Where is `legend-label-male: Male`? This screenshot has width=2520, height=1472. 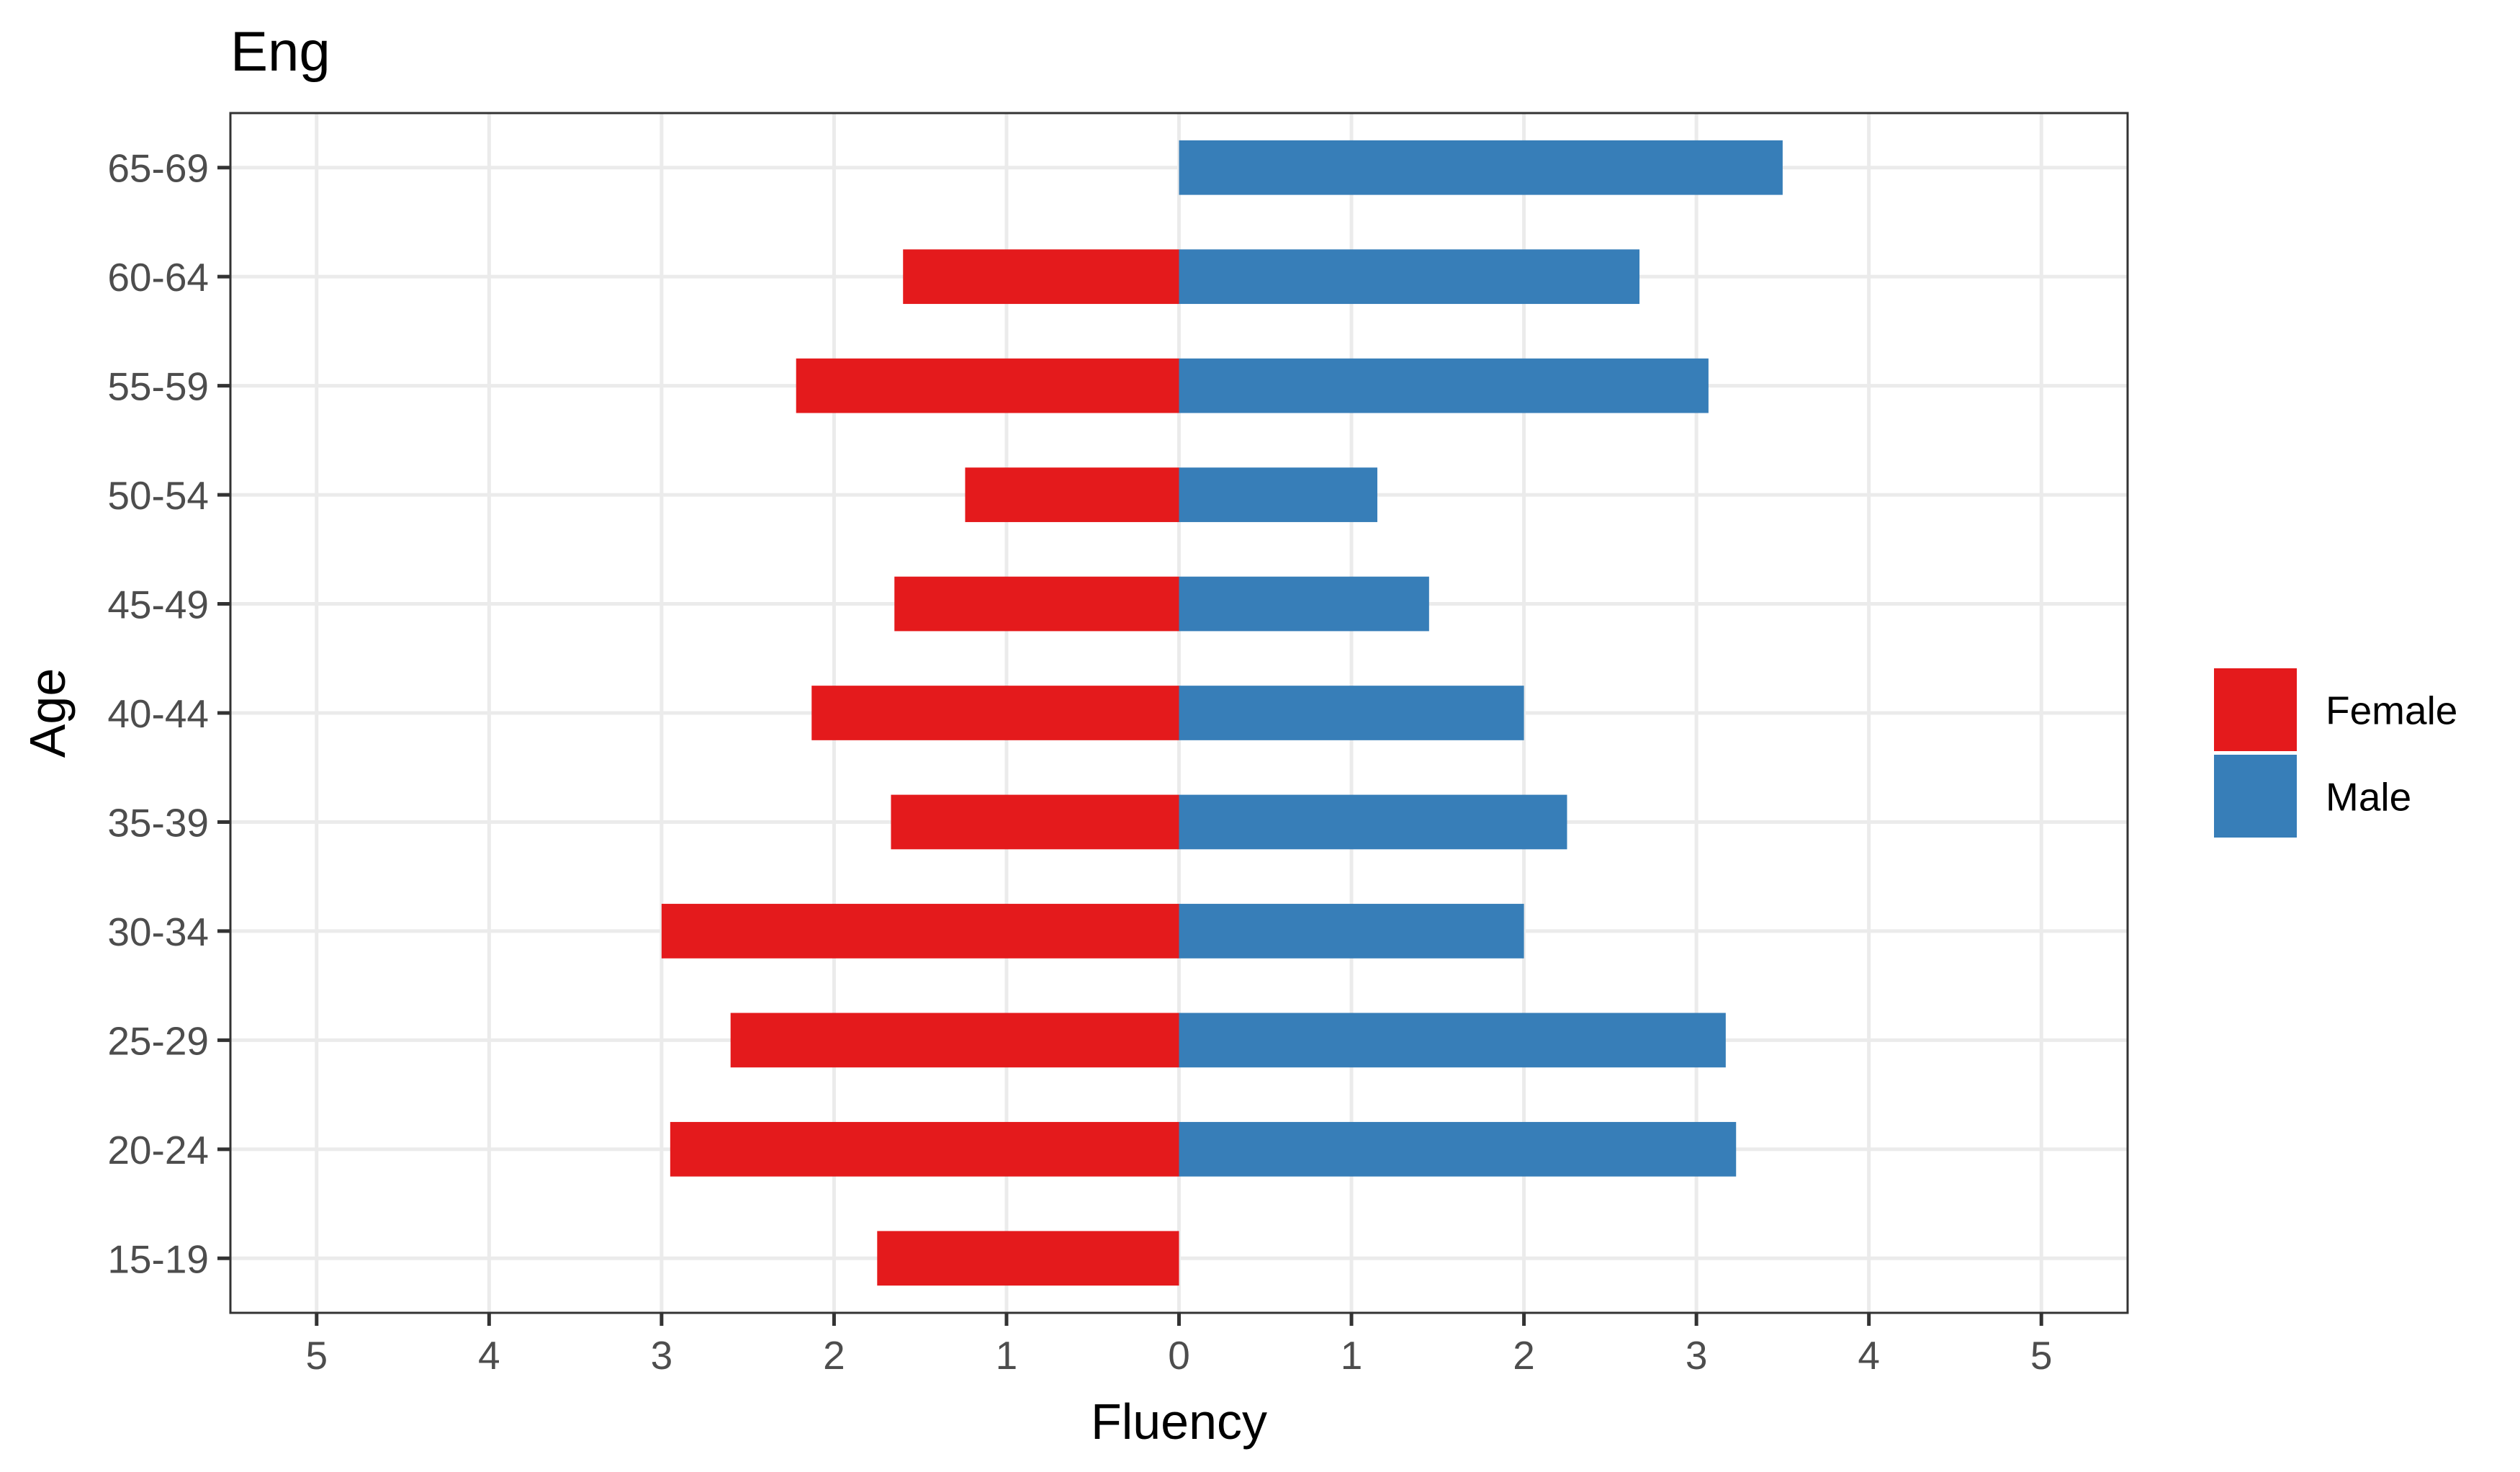 legend-label-male: Male is located at coordinates (2368, 797).